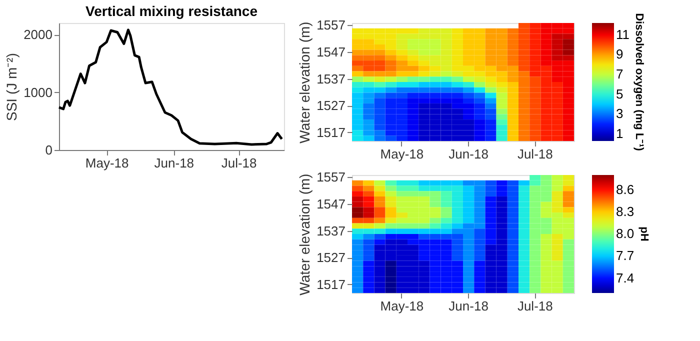  I want to click on line-series, so click(171, 87).